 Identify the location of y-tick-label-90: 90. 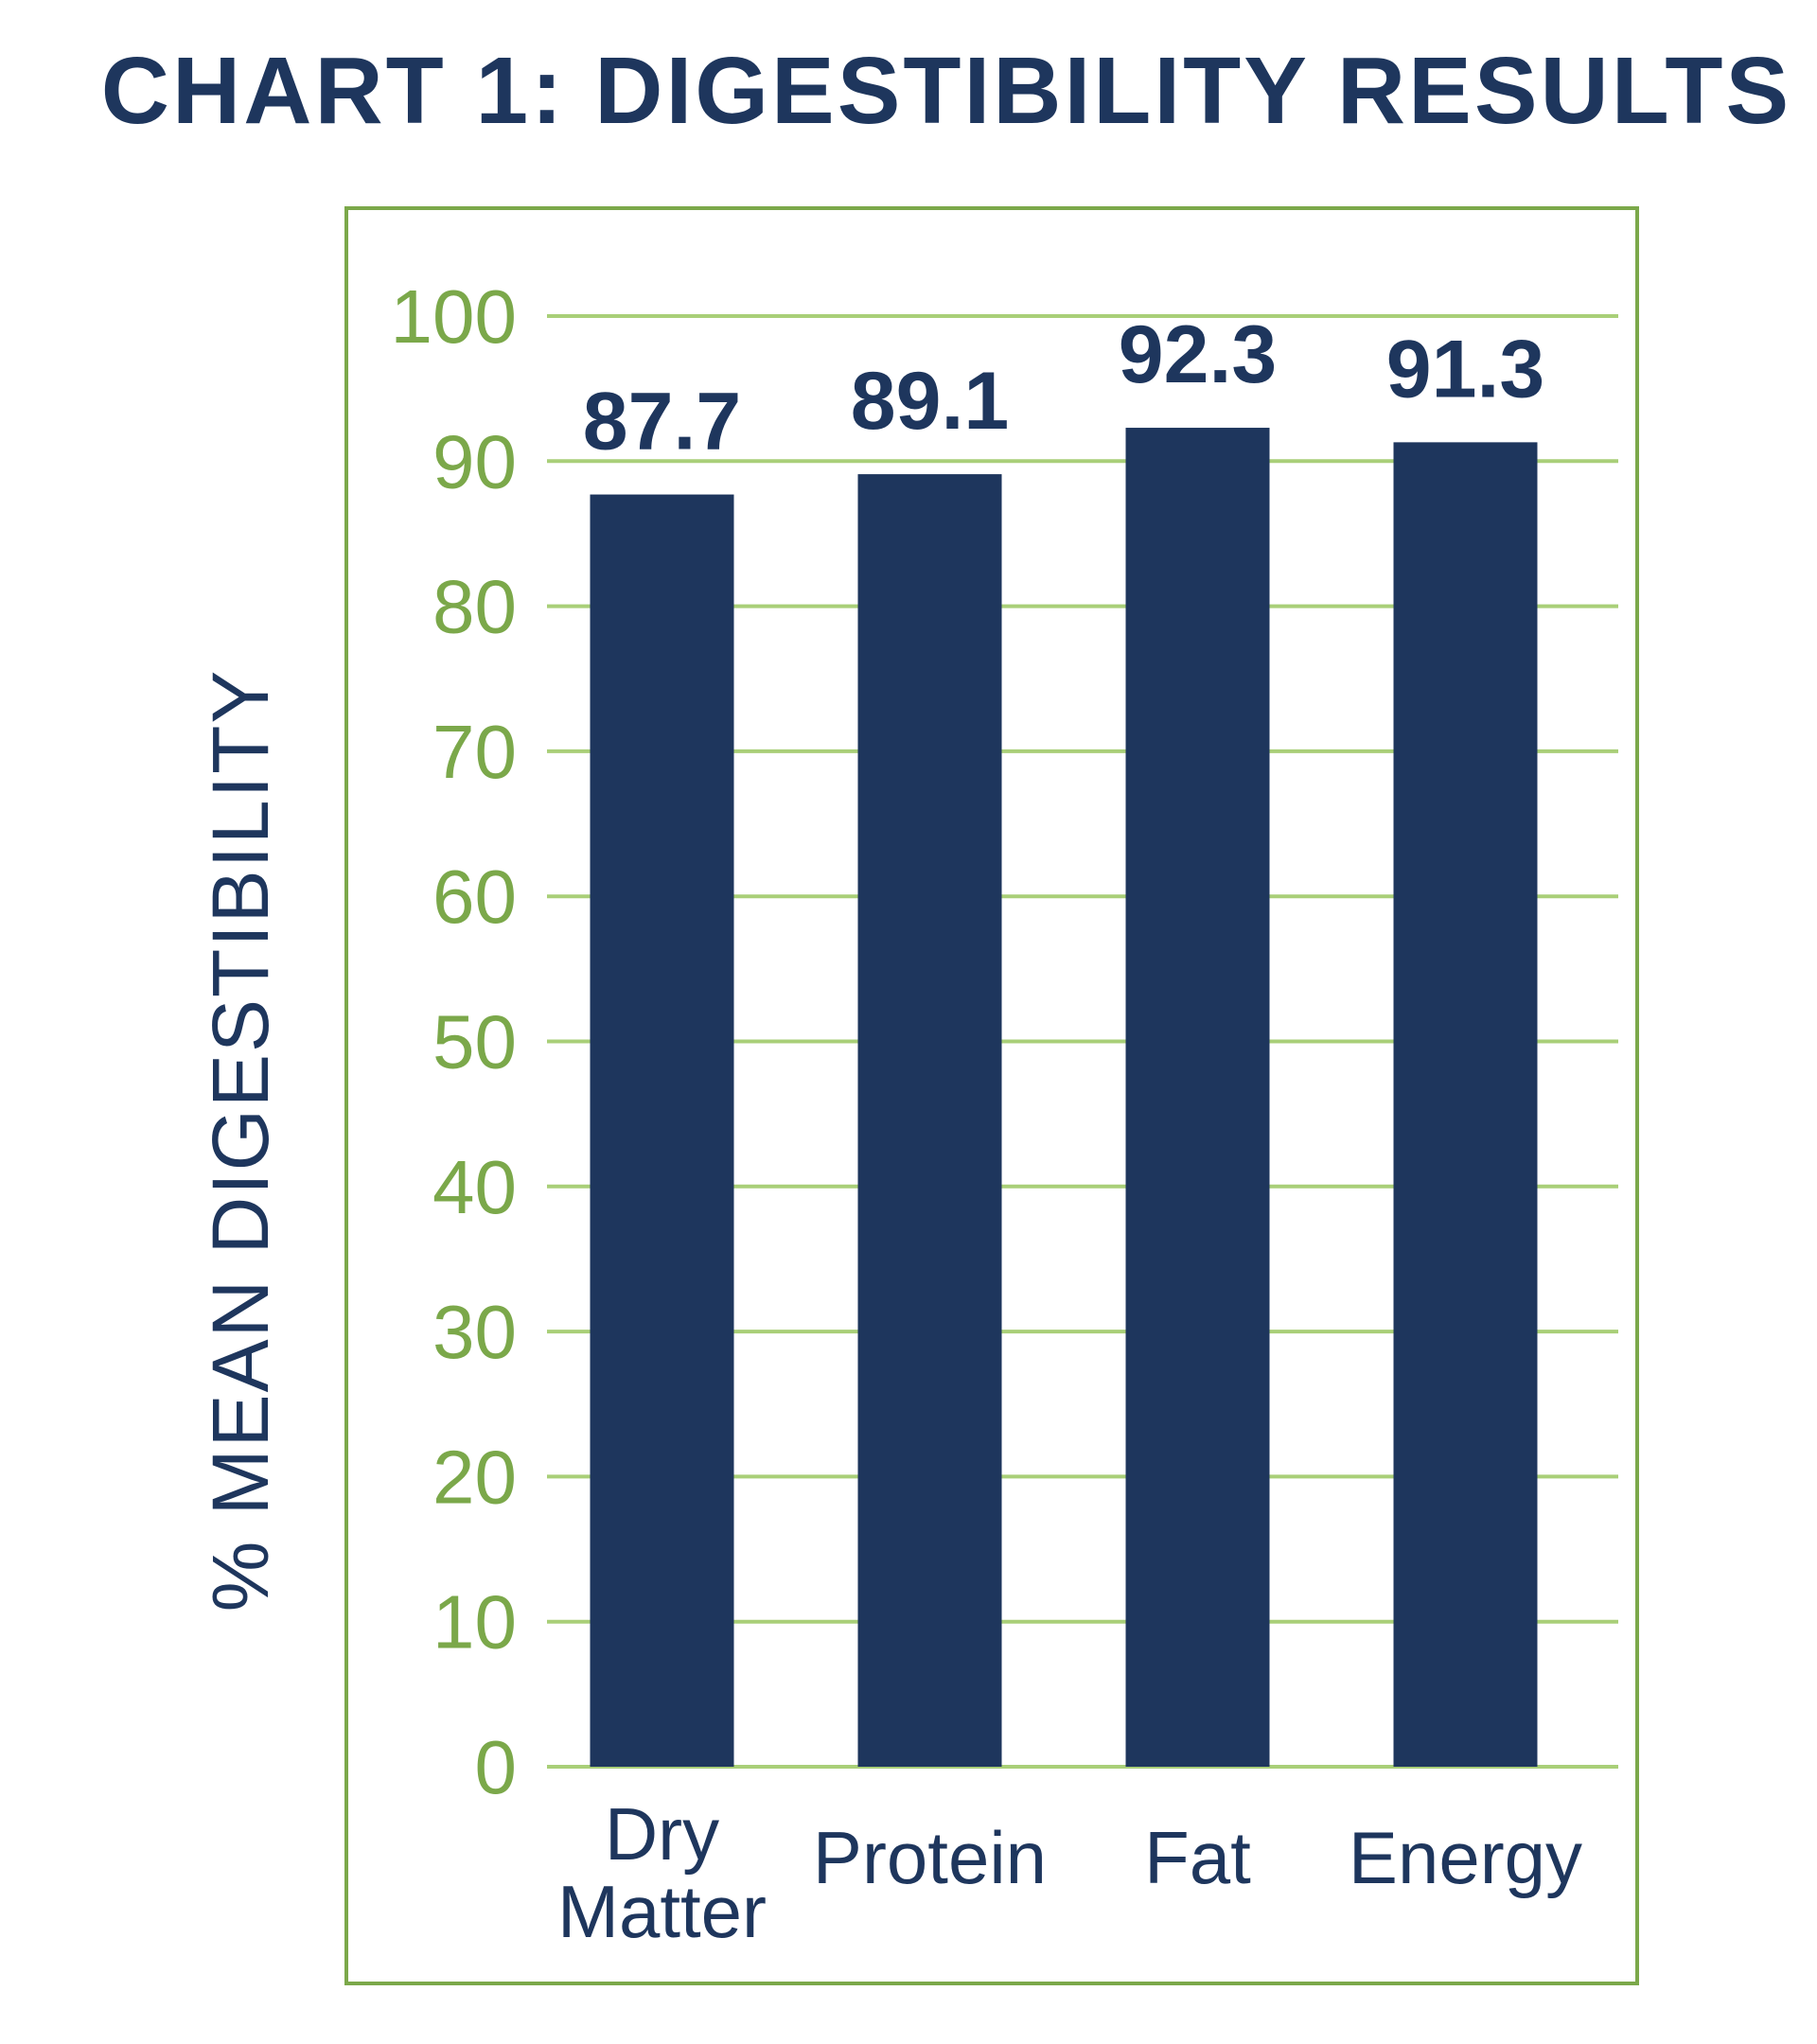
(474, 461).